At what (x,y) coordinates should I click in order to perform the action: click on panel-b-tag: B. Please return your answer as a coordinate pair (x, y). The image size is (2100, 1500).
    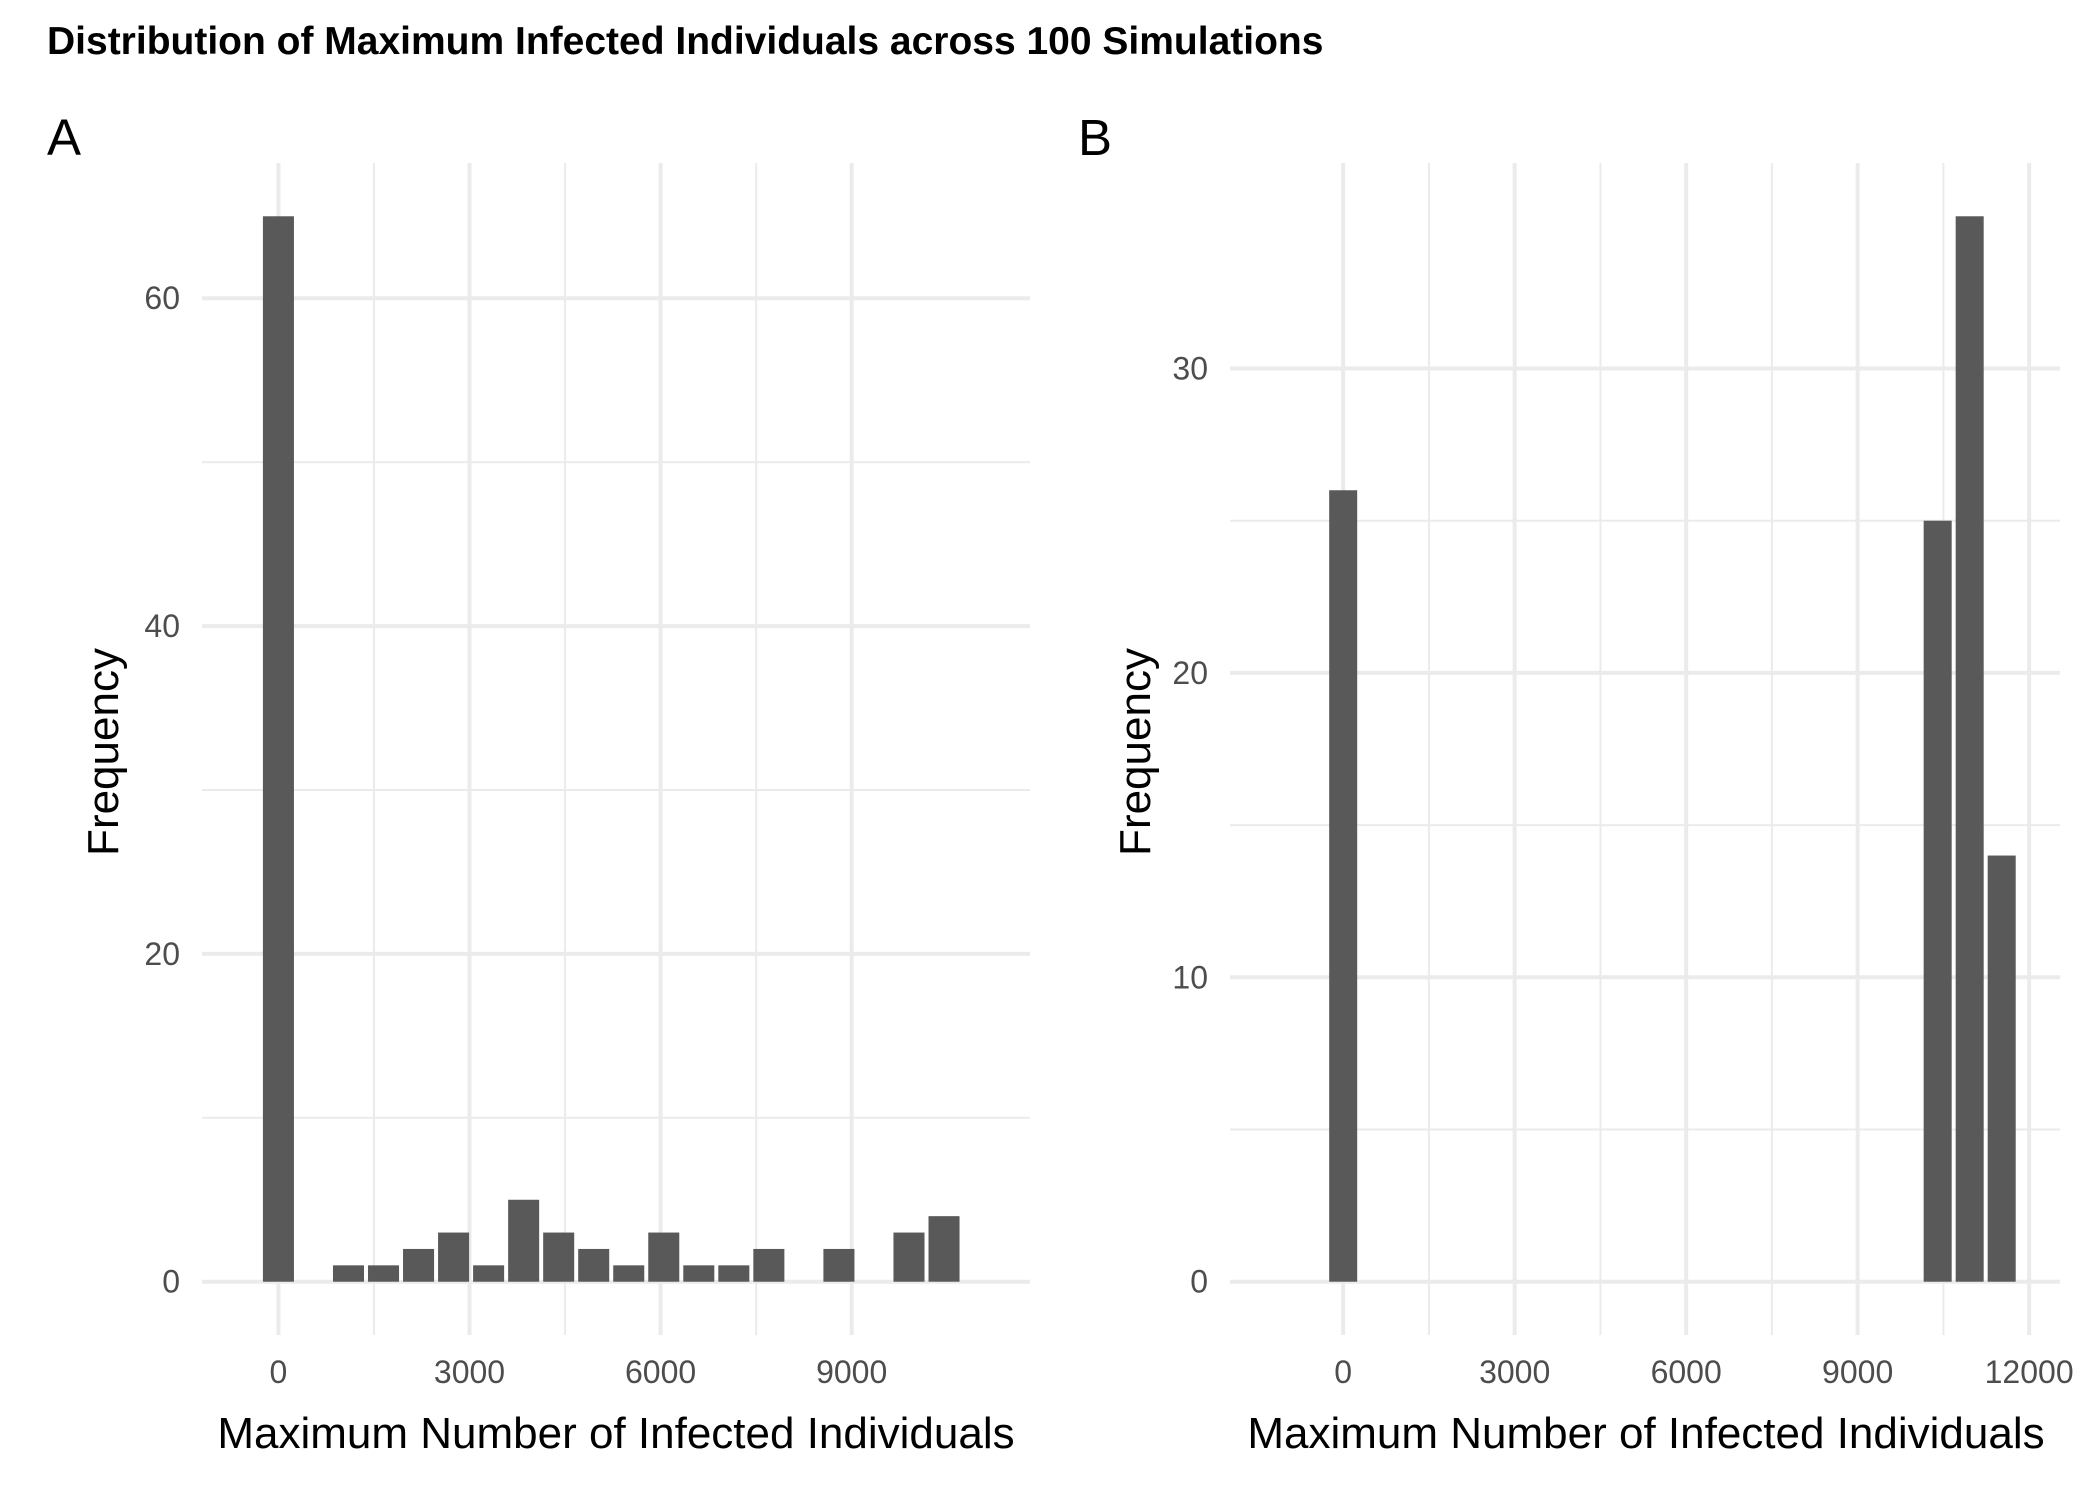
    Looking at the image, I should click on (1095, 137).